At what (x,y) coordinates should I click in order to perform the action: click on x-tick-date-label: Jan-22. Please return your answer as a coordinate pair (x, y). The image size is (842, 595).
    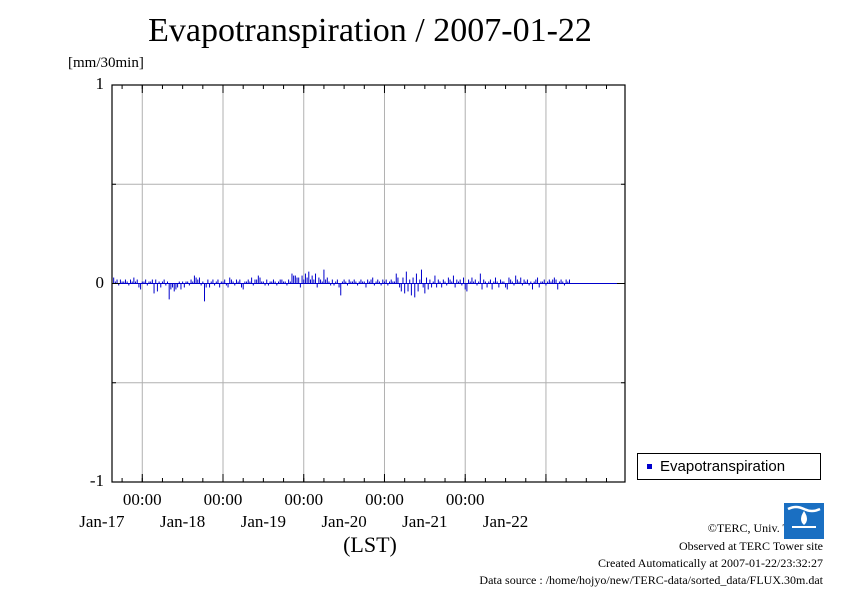
    Looking at the image, I should click on (505, 521).